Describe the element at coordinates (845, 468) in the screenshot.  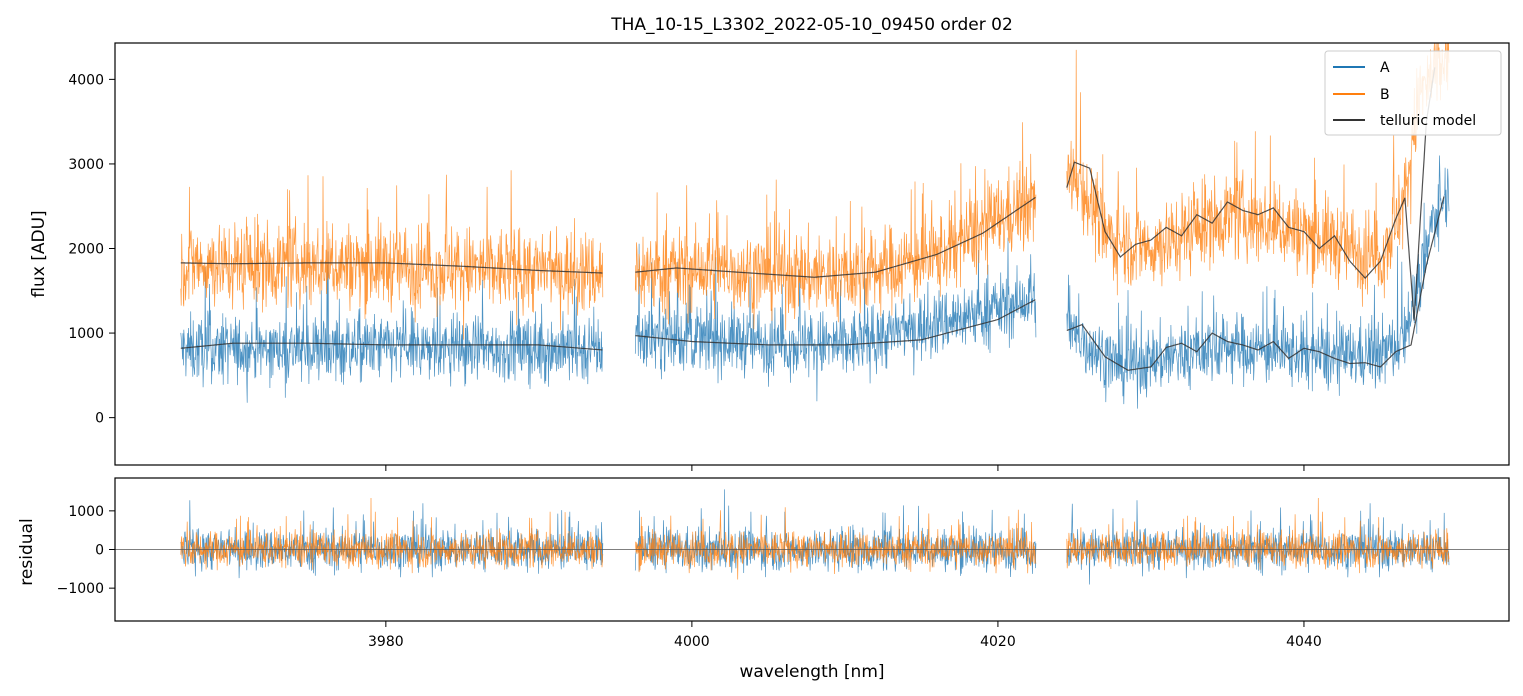
I see `top-x-ticks` at that location.